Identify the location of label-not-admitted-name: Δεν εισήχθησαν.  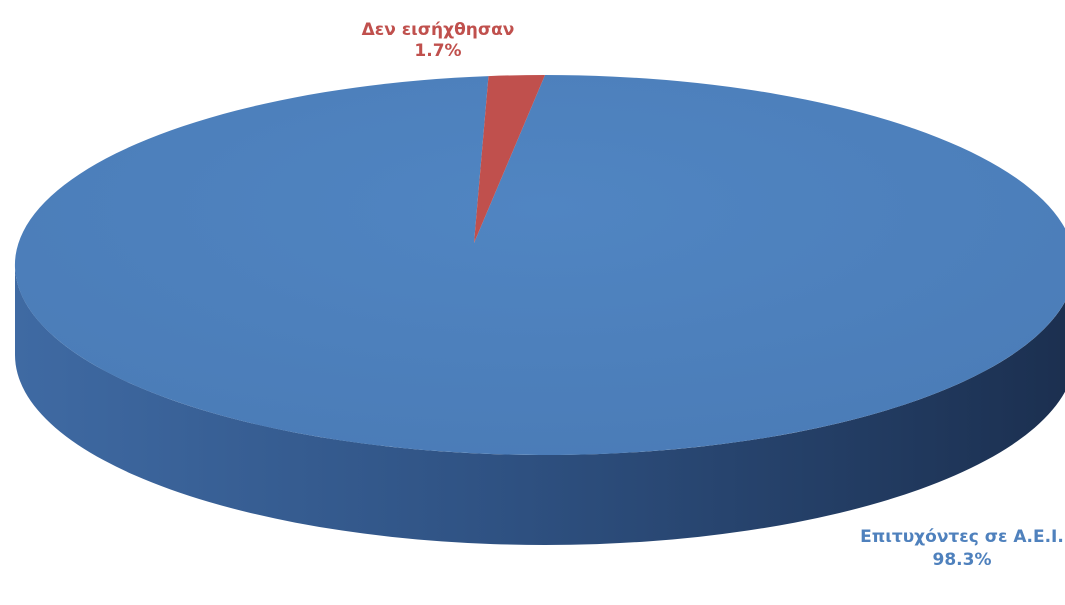
(438, 30).